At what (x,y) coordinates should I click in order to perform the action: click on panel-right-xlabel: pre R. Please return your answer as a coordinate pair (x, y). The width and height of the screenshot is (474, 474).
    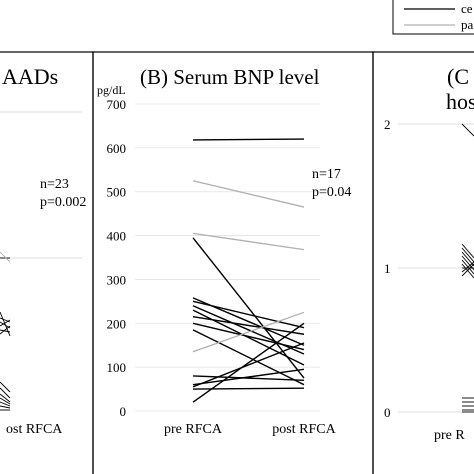
    Looking at the image, I should click on (449, 435).